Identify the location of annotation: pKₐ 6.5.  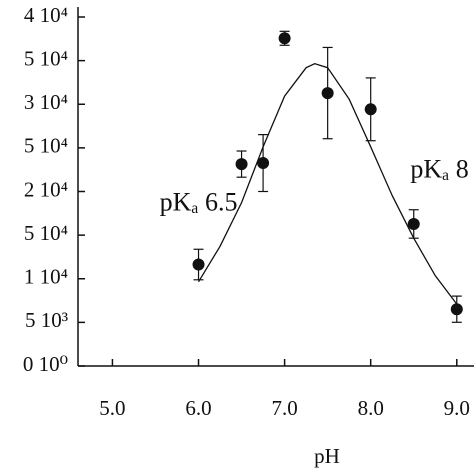
(199, 202).